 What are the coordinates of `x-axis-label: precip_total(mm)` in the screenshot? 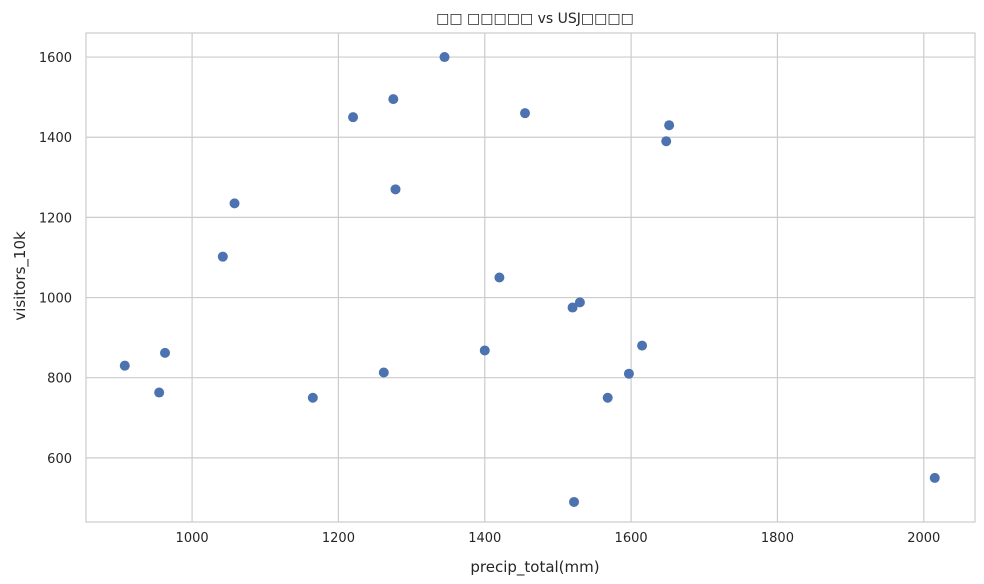 It's located at (534, 567).